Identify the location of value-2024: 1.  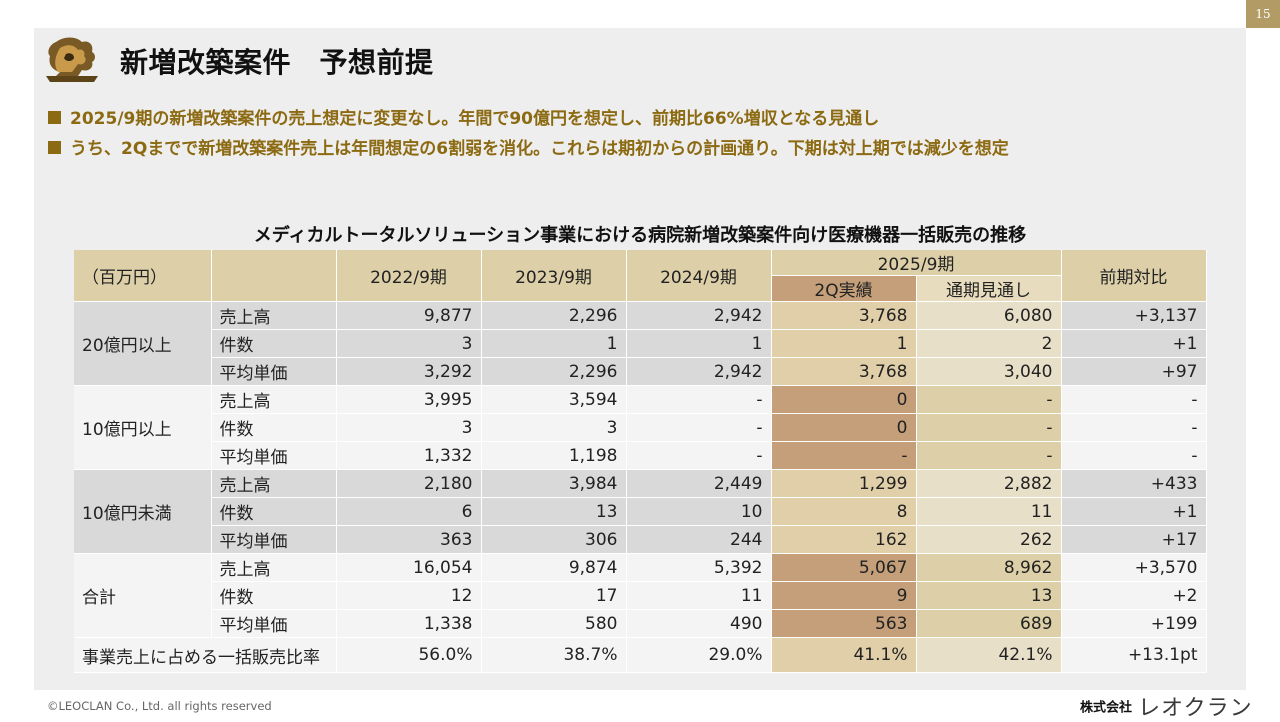
(699, 343).